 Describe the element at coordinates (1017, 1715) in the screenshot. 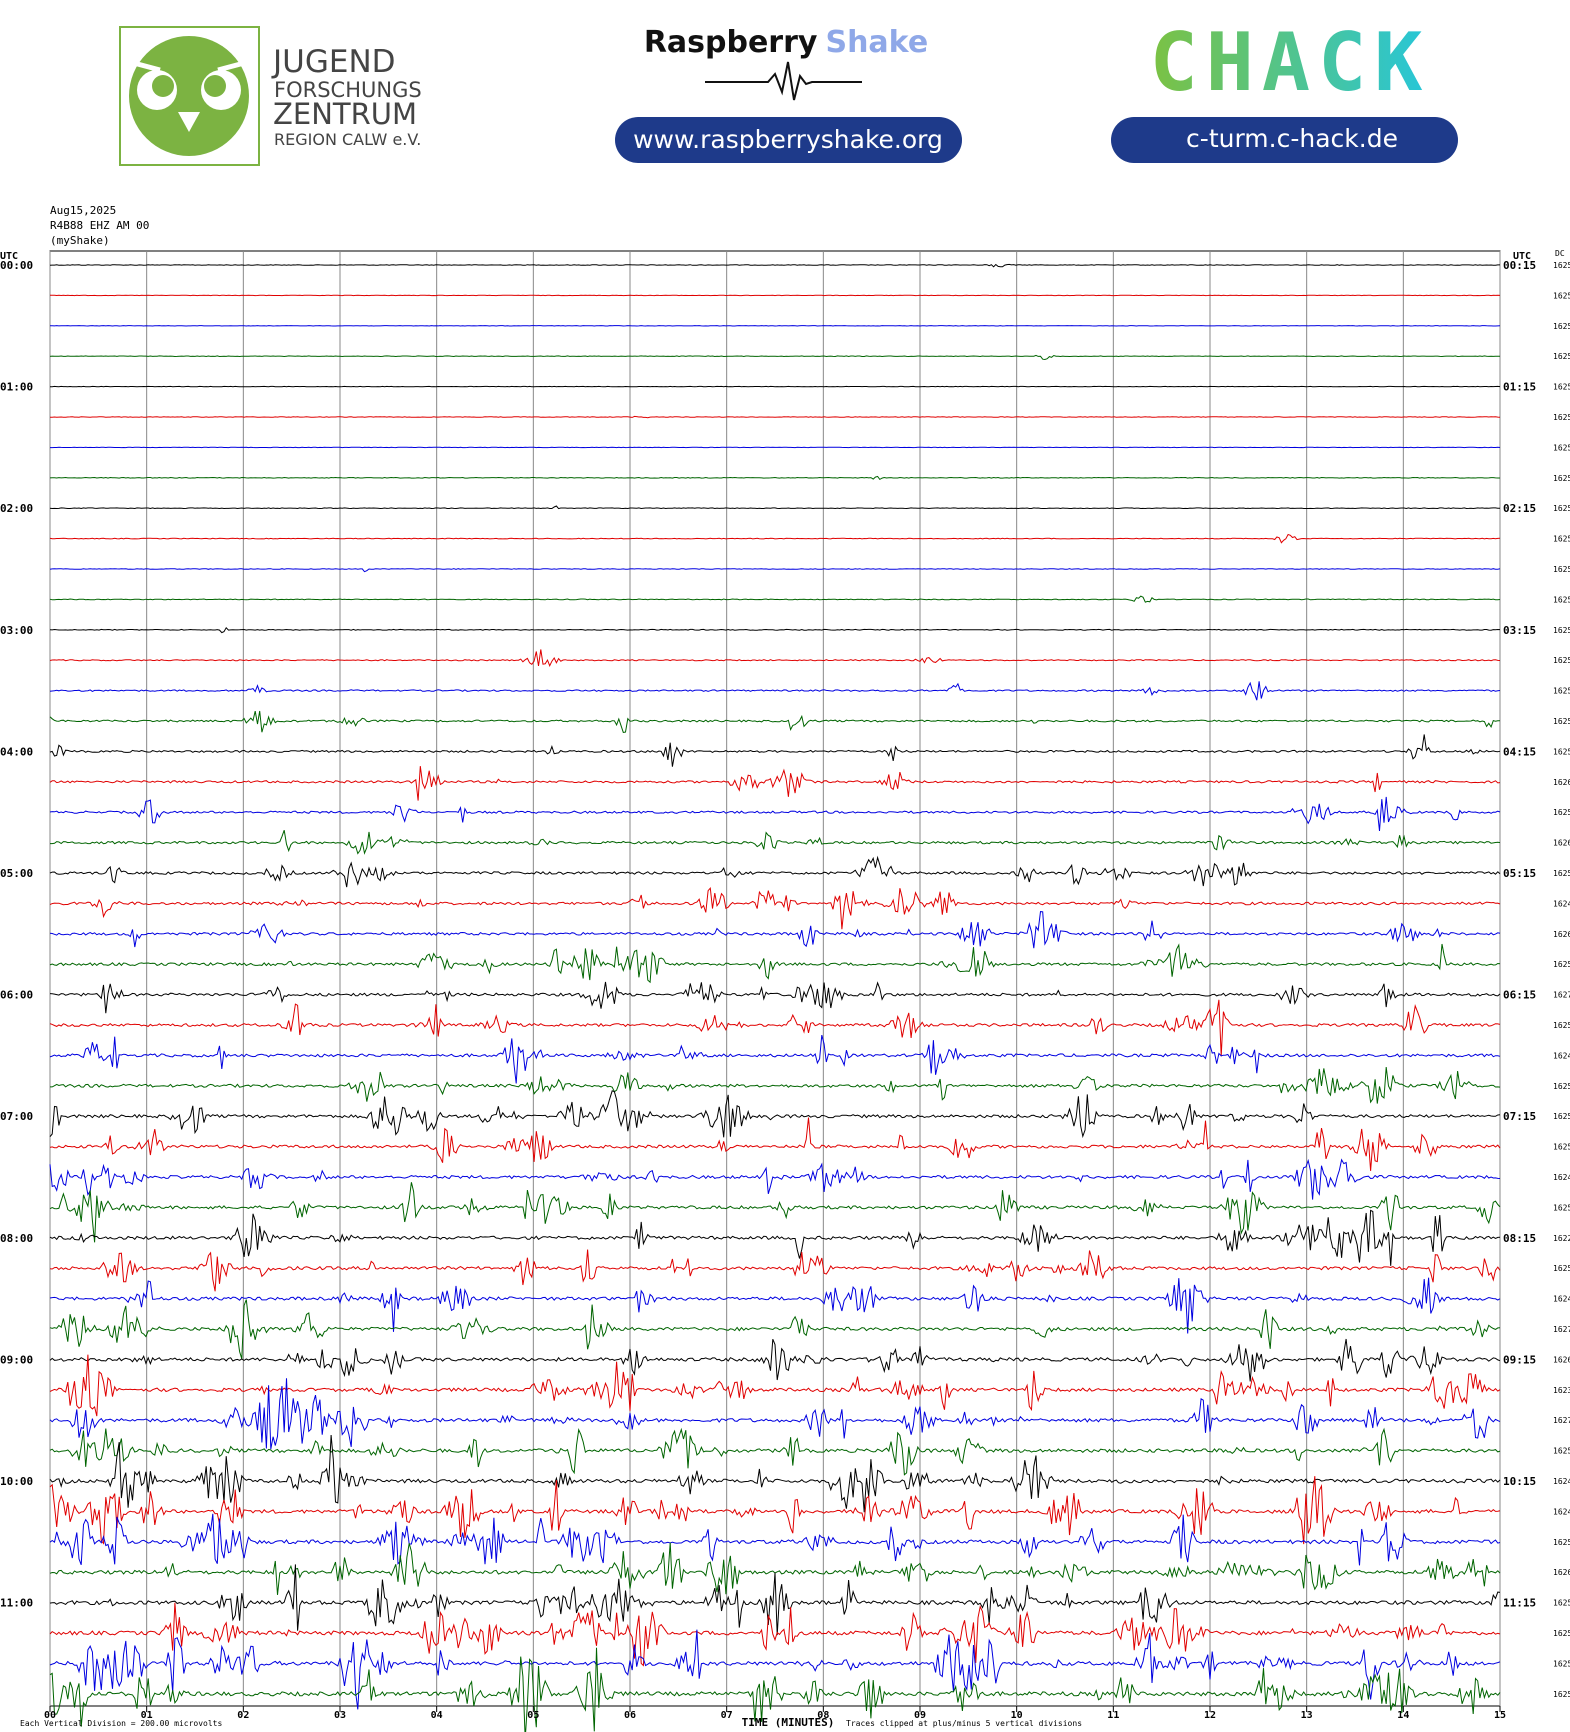

I see `x-tick-label: 10` at that location.